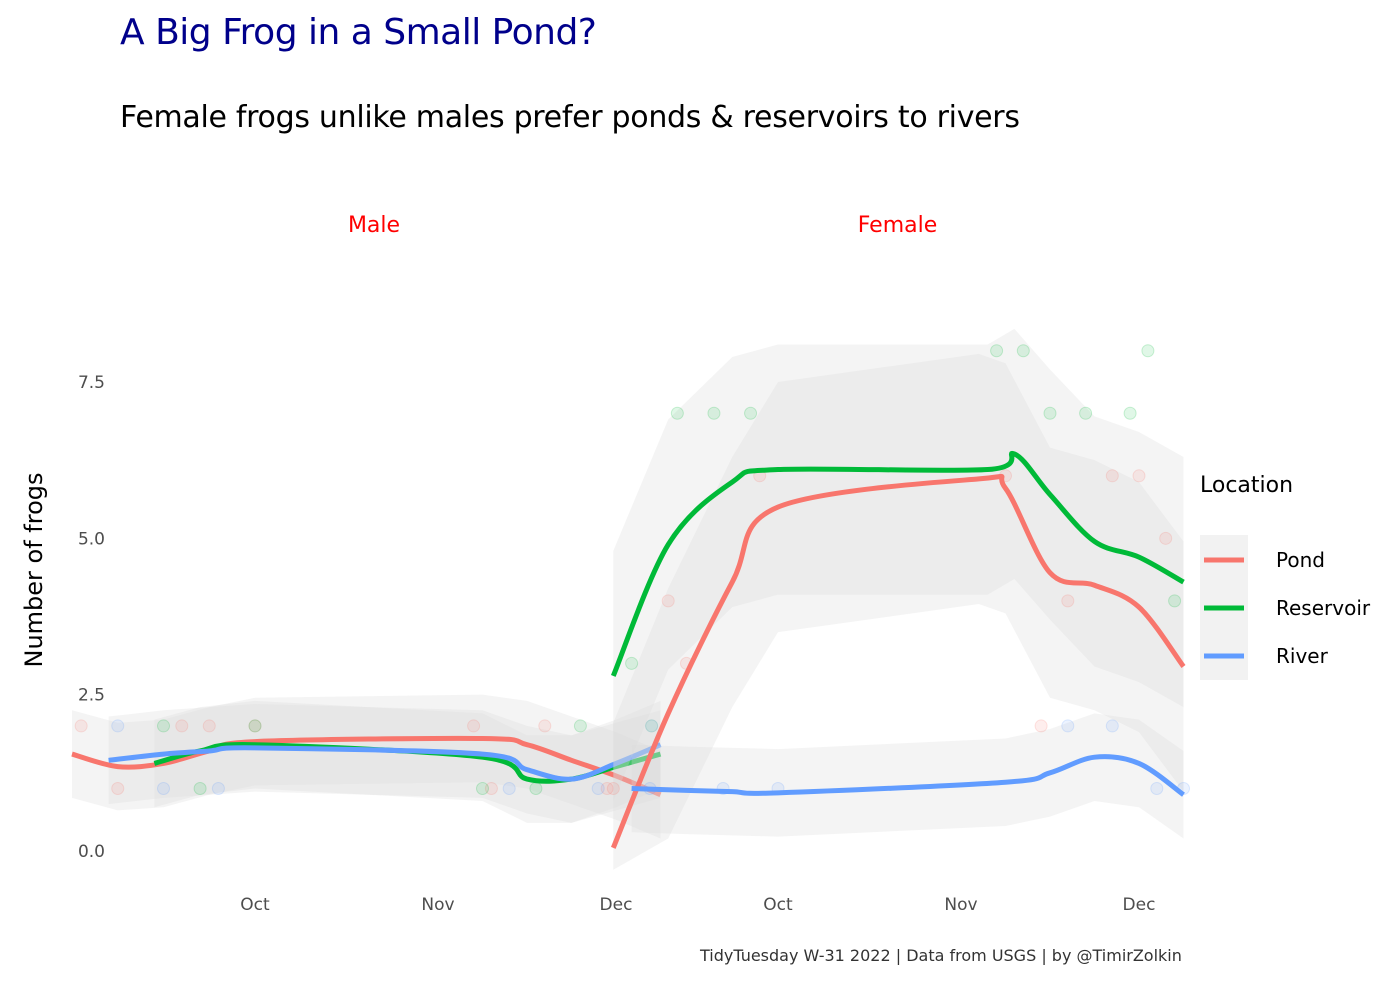 This screenshot has height=1000, width=1400. I want to click on y-tick-label: 0.0, so click(91, 852).